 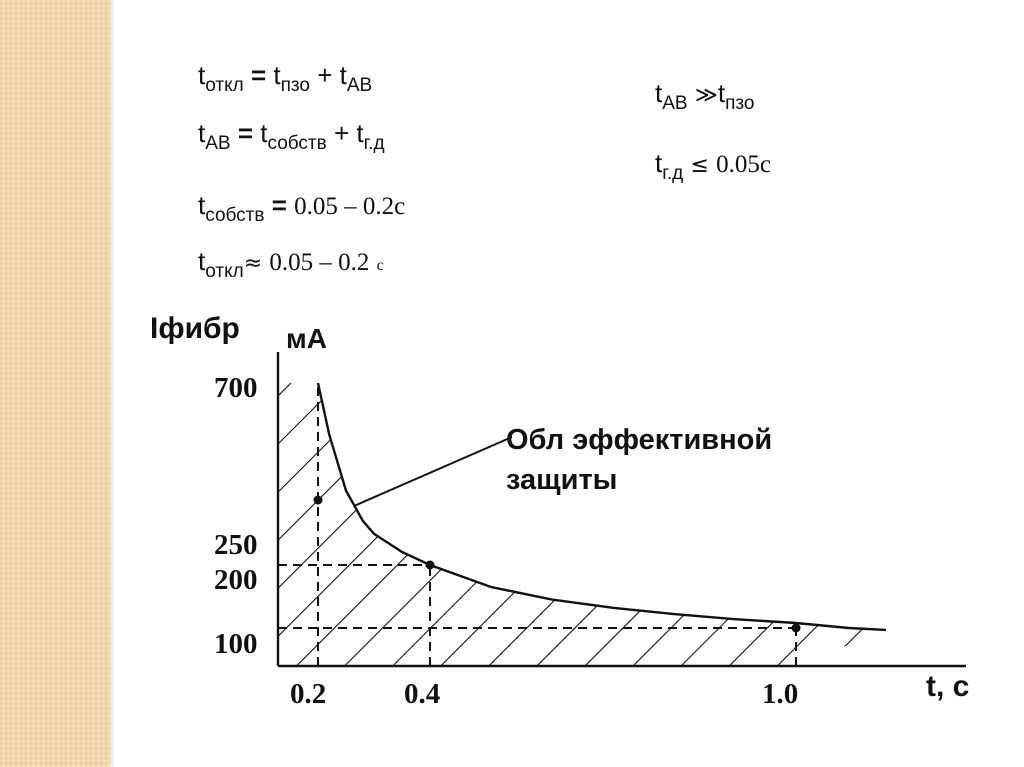 What do you see at coordinates (713, 165) in the screenshot?
I see `formula-arc-time-limit: tг.д ≤ 0.05с` at bounding box center [713, 165].